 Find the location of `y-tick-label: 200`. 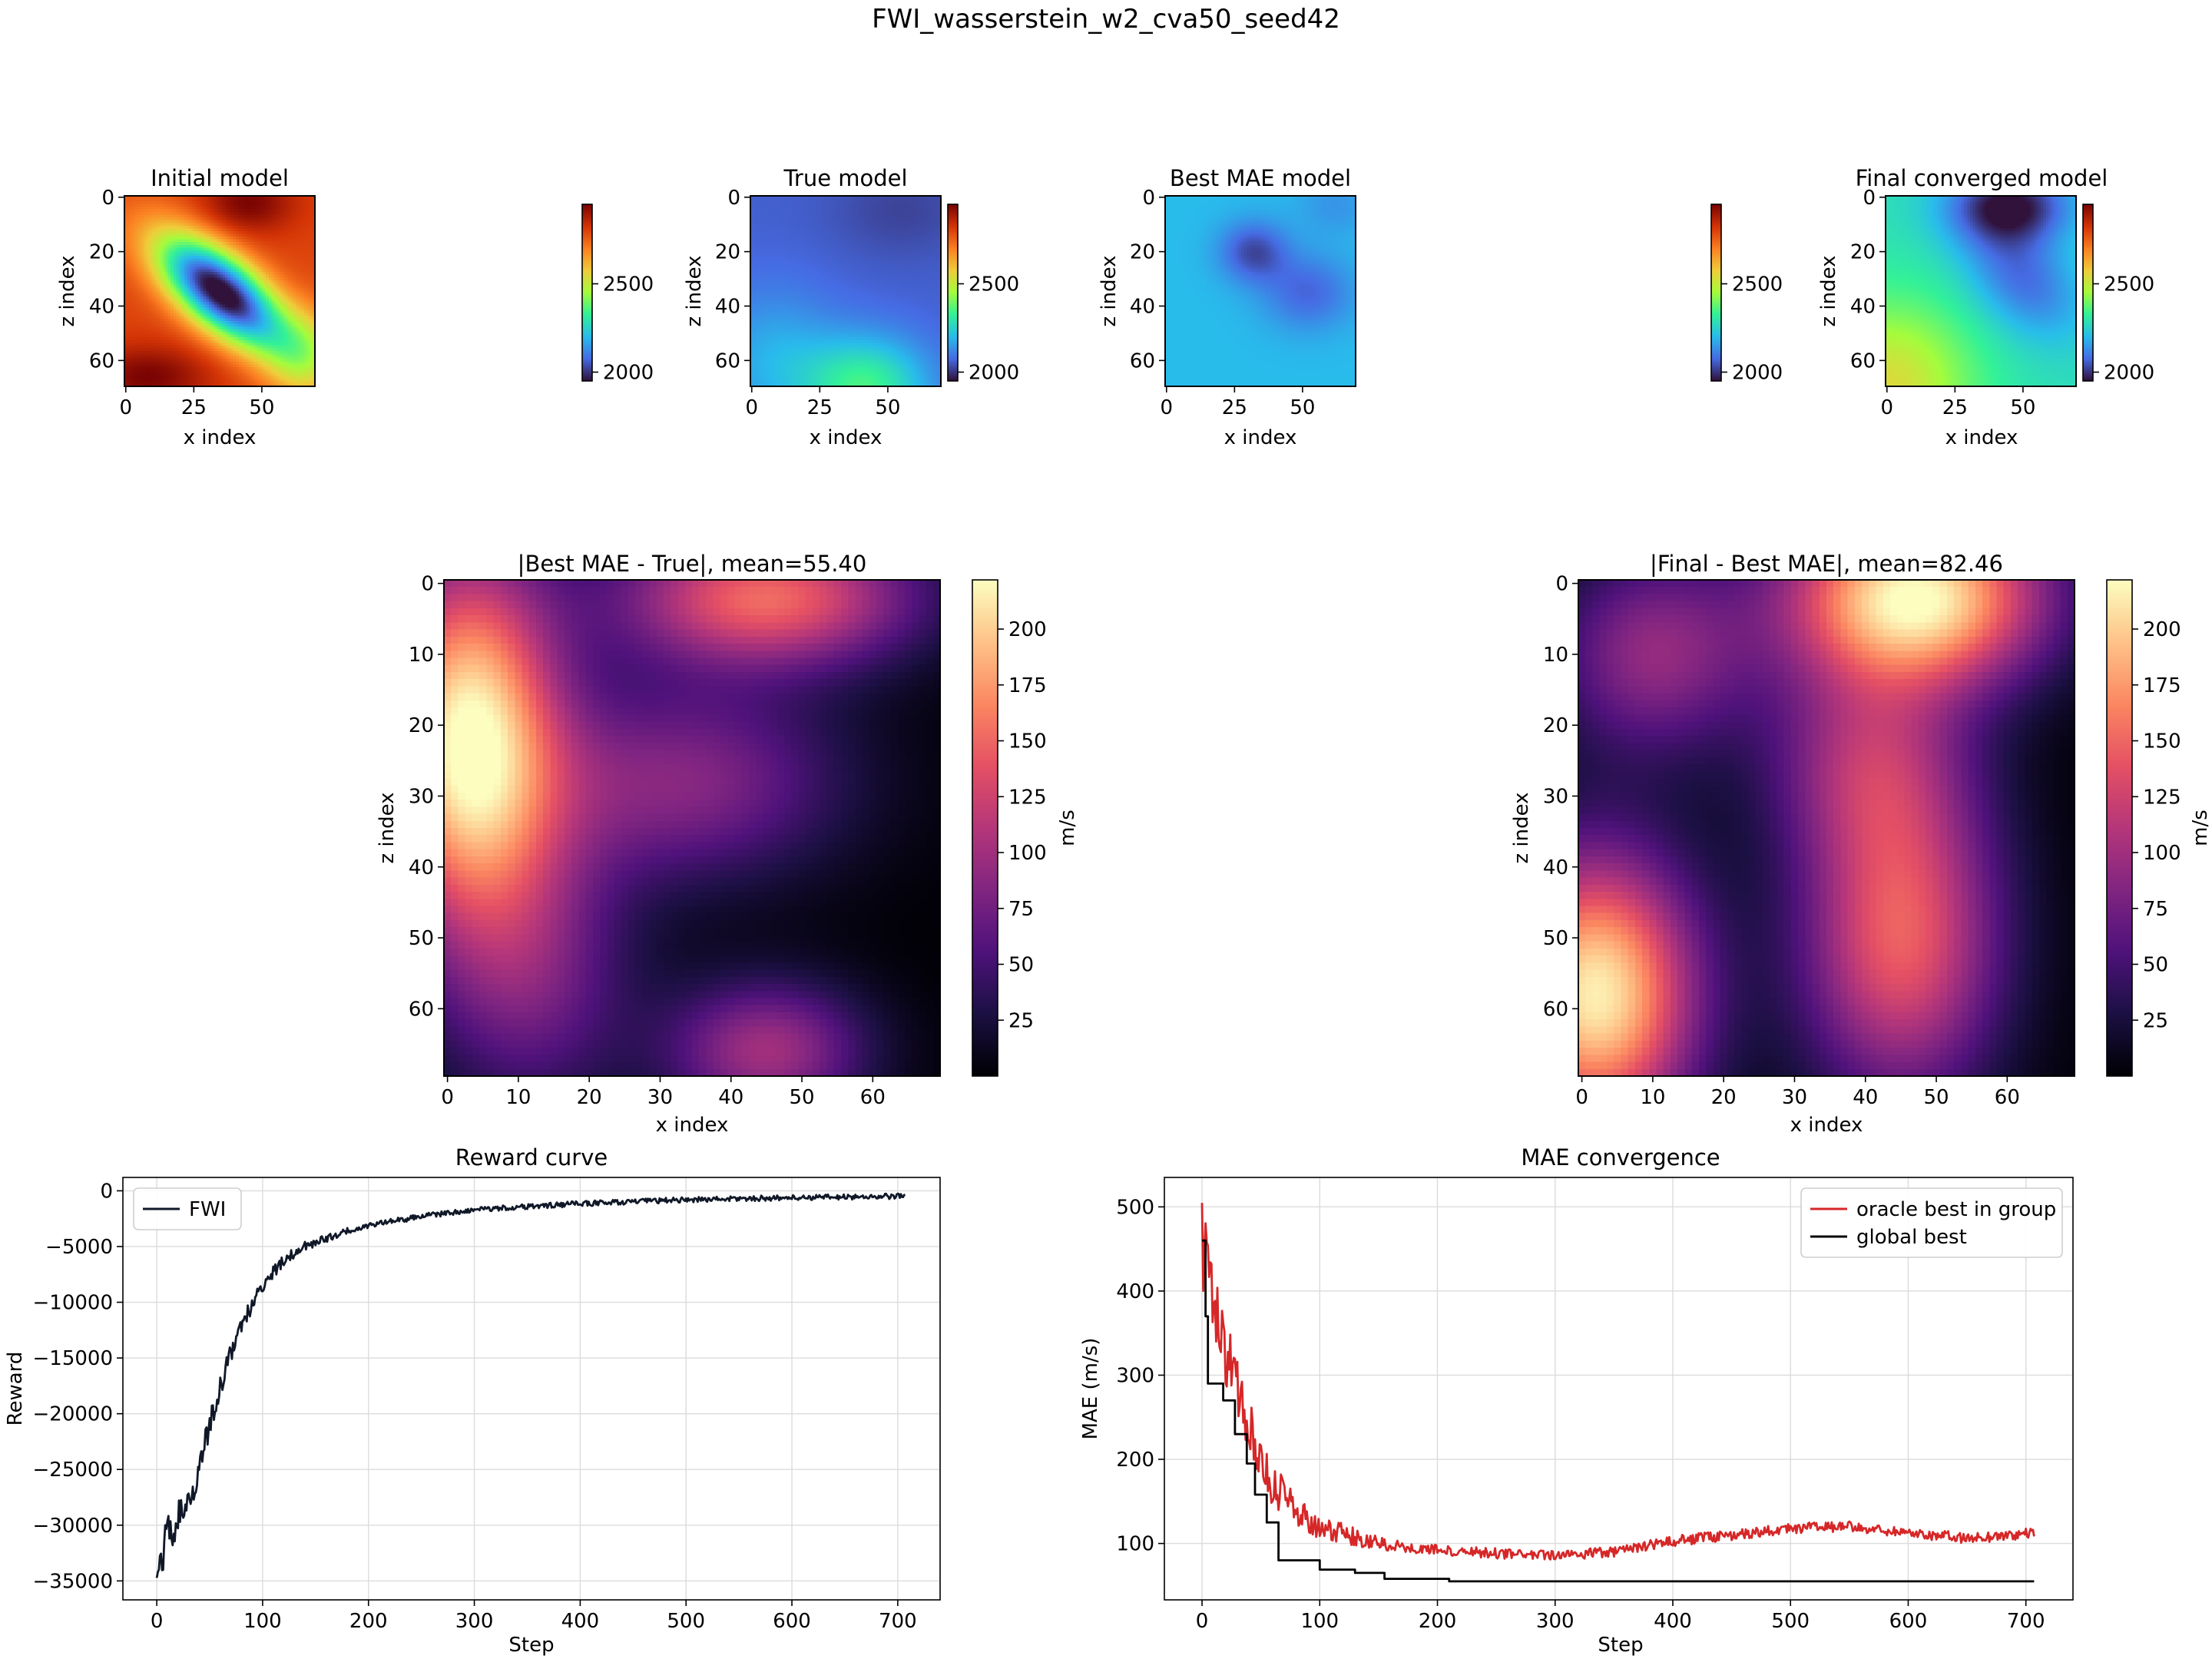

y-tick-label: 200 is located at coordinates (1135, 1461).